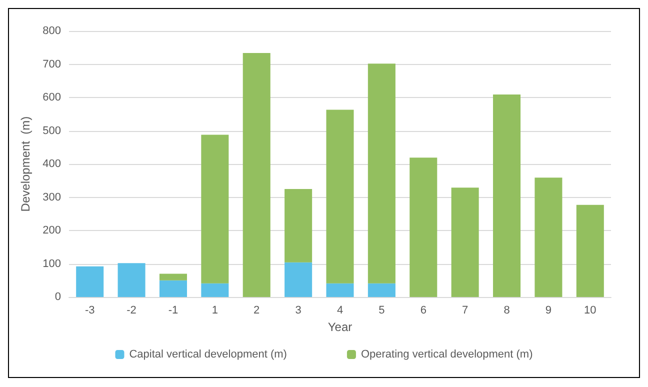 Image resolution: width=648 pixels, height=387 pixels. What do you see at coordinates (51, 64) in the screenshot?
I see `y-tick-label: 700` at bounding box center [51, 64].